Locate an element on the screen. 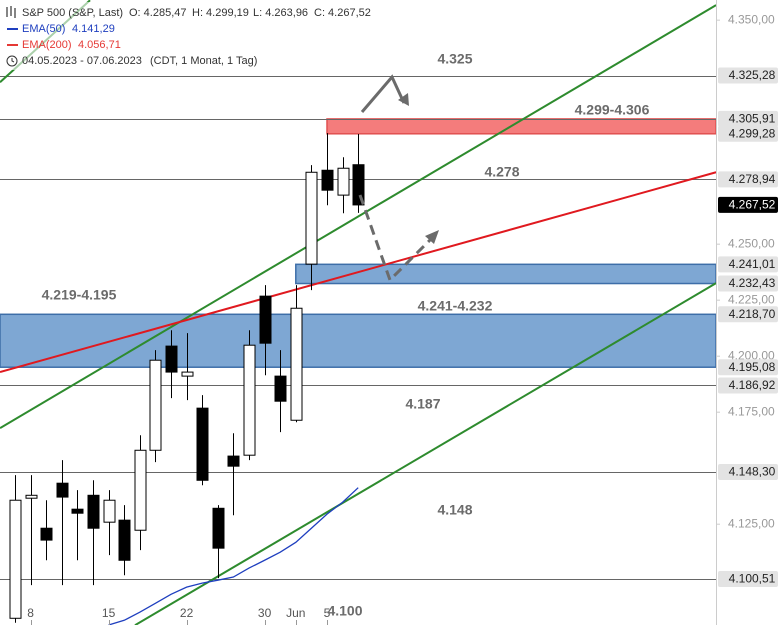  open-label: O: 4.285,47 is located at coordinates (158, 13).